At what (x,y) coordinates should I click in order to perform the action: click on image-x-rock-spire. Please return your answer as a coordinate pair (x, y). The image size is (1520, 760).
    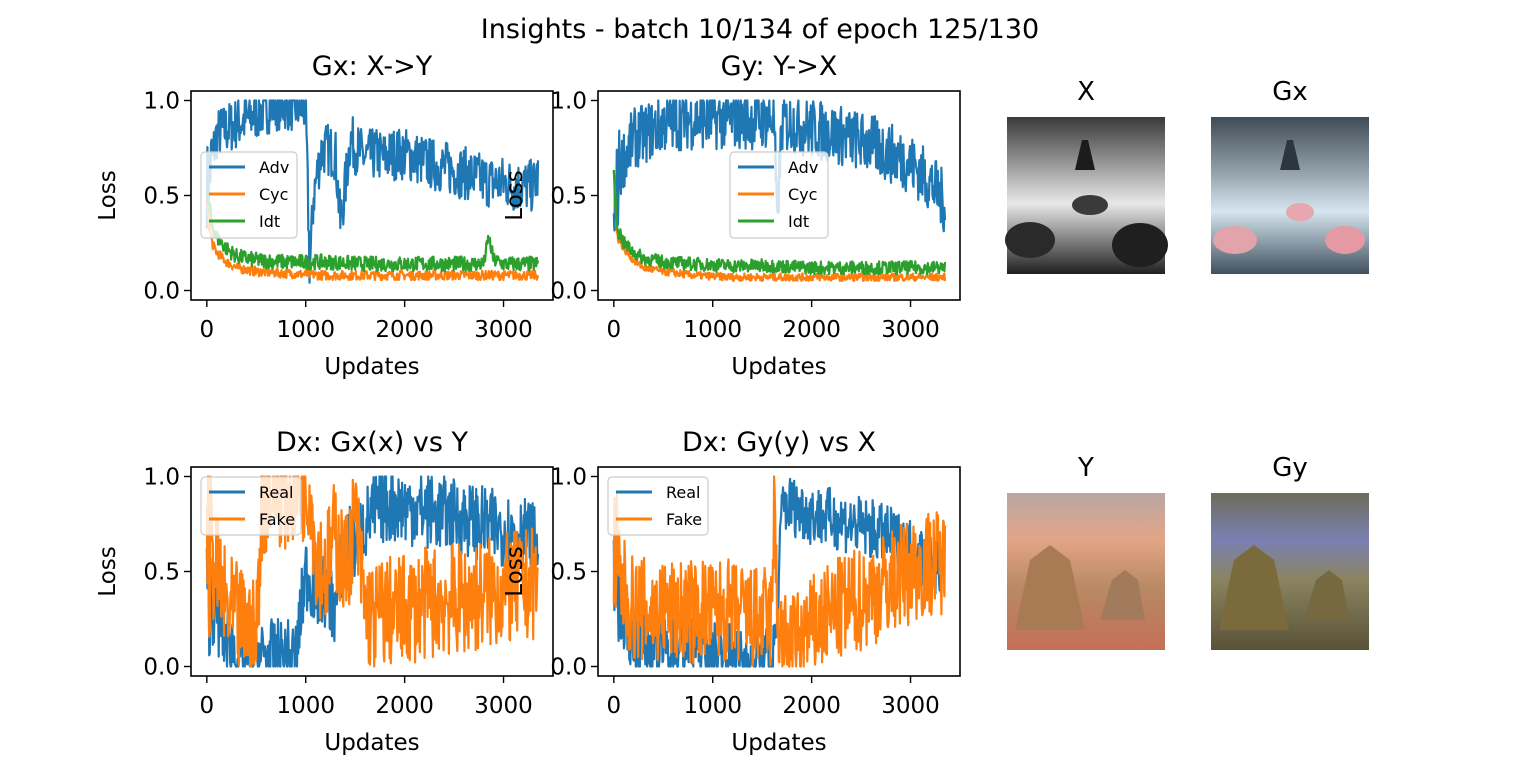
    Looking at the image, I should click on (1085, 155).